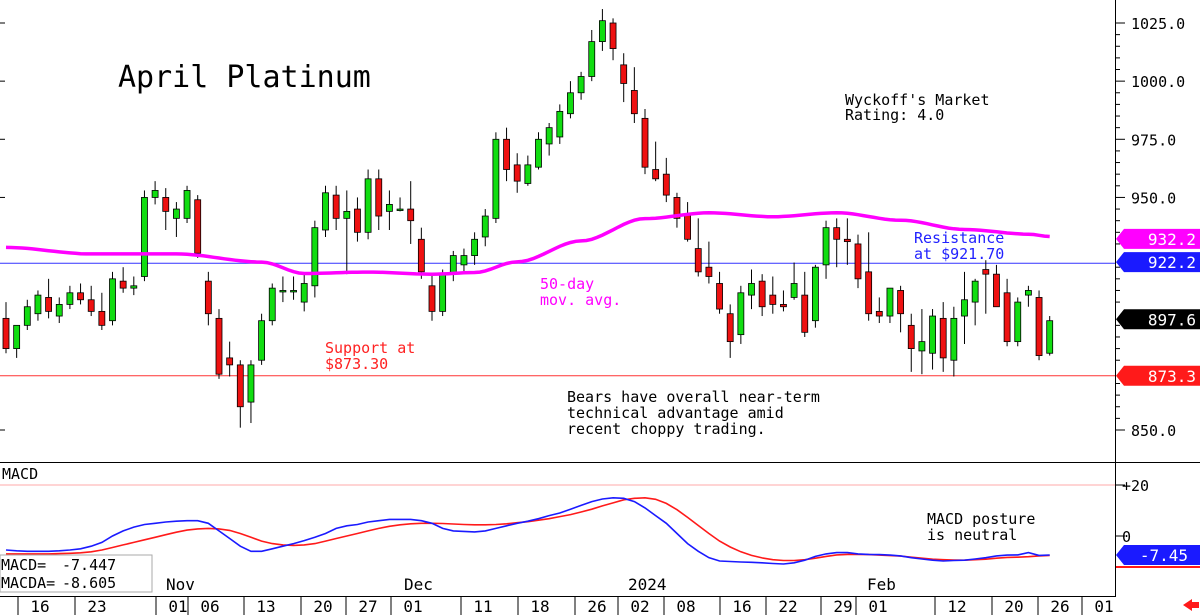  I want to click on macda-readout-value: -8.605, so click(89, 583).